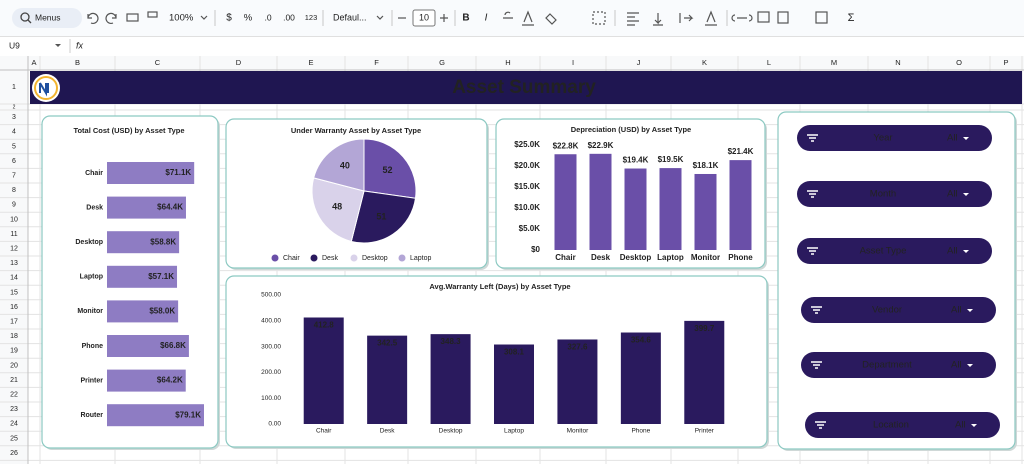 The image size is (1024, 464). What do you see at coordinates (14, 161) in the screenshot?
I see `row-header: 6` at bounding box center [14, 161].